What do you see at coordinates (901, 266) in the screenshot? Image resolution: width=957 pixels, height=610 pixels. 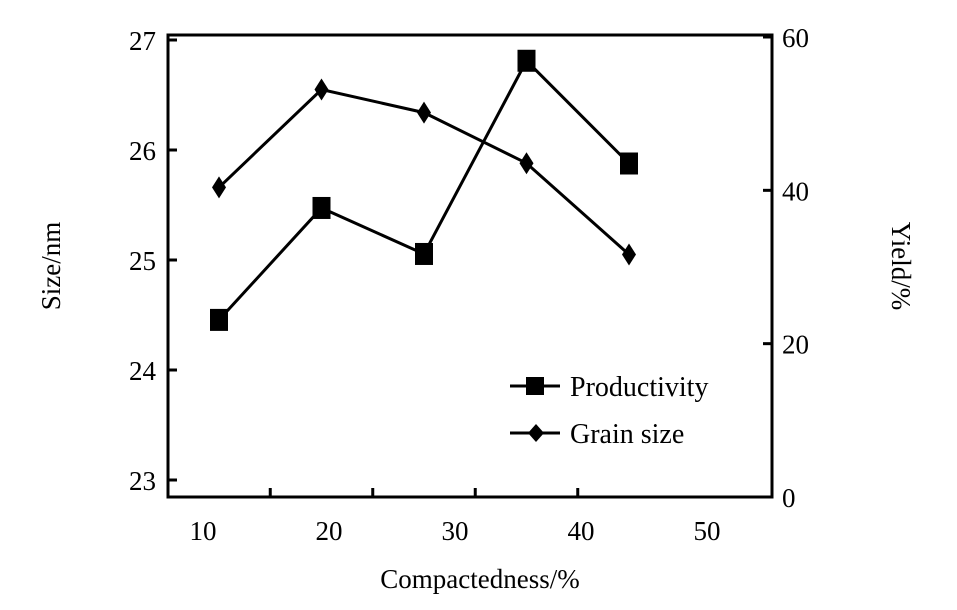 I see `y-axis-label-right: Yield/%` at bounding box center [901, 266].